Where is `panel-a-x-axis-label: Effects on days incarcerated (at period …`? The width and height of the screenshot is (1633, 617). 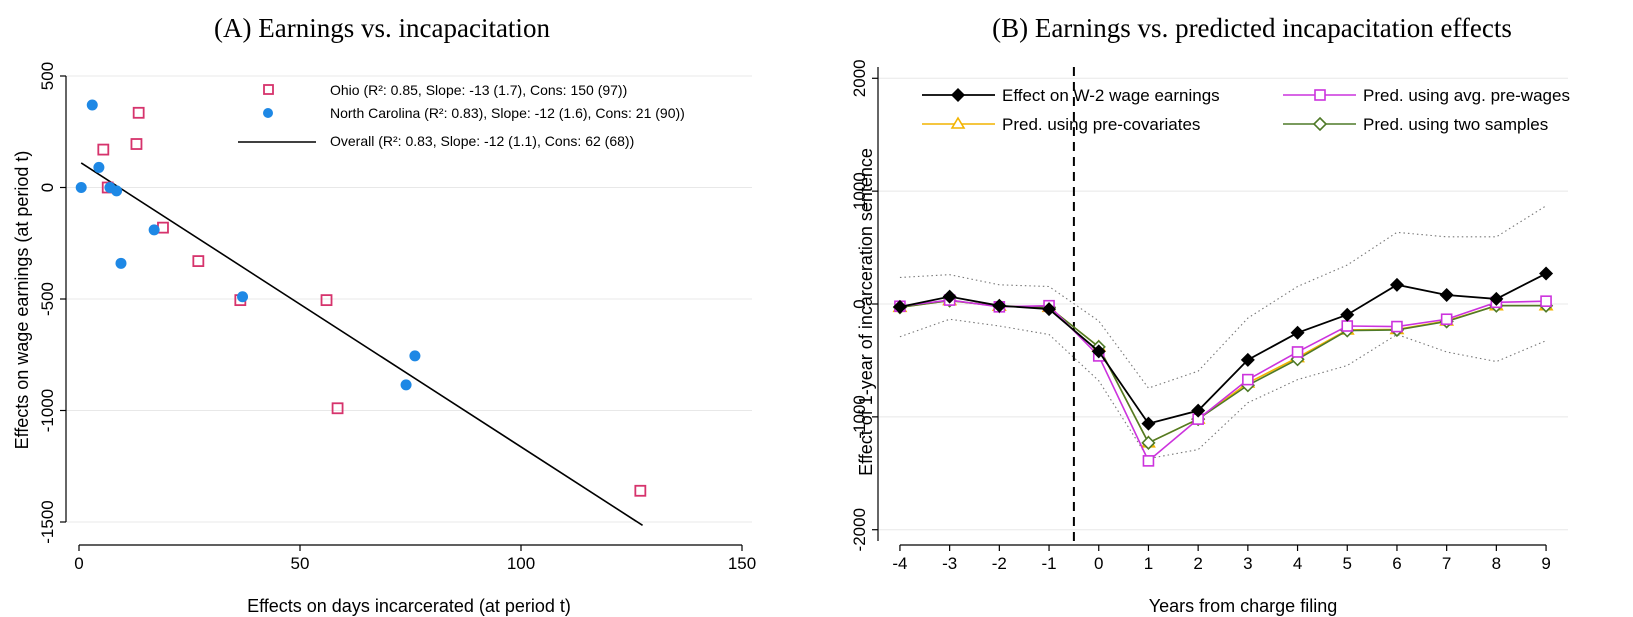
panel-a-x-axis-label: Effects on days incarcerated (at period … is located at coordinates (409, 606).